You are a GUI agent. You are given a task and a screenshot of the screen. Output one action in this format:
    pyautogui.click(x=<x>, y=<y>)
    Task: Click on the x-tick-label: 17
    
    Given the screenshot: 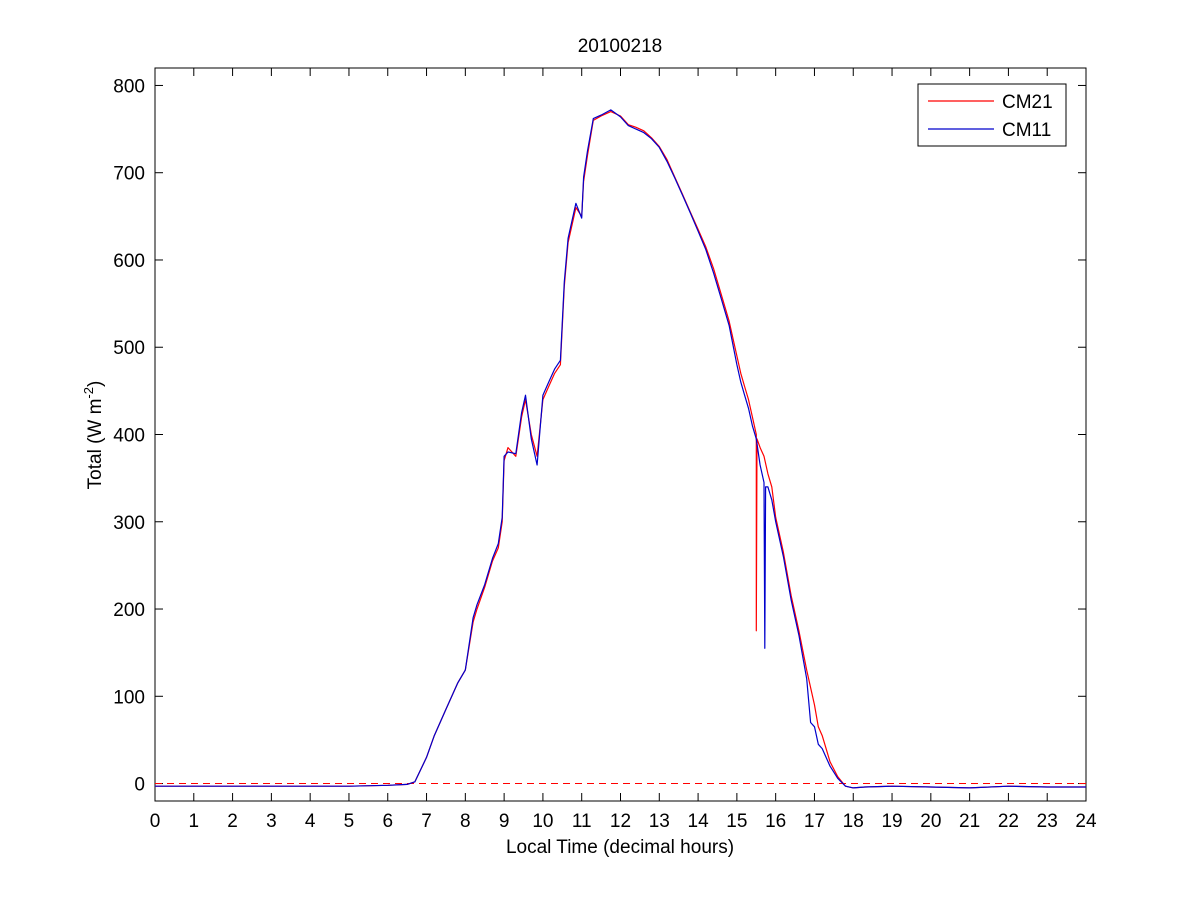 What is the action you would take?
    pyautogui.click(x=814, y=821)
    